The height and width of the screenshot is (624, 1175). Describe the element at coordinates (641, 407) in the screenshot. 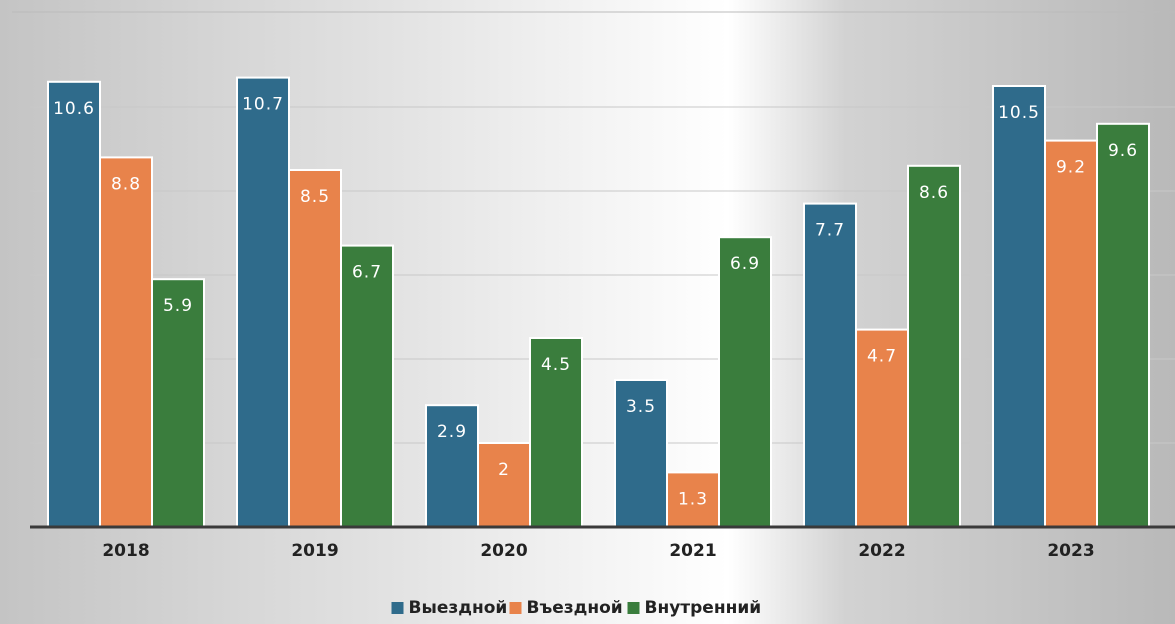

I see `data-label: 3.5` at that location.